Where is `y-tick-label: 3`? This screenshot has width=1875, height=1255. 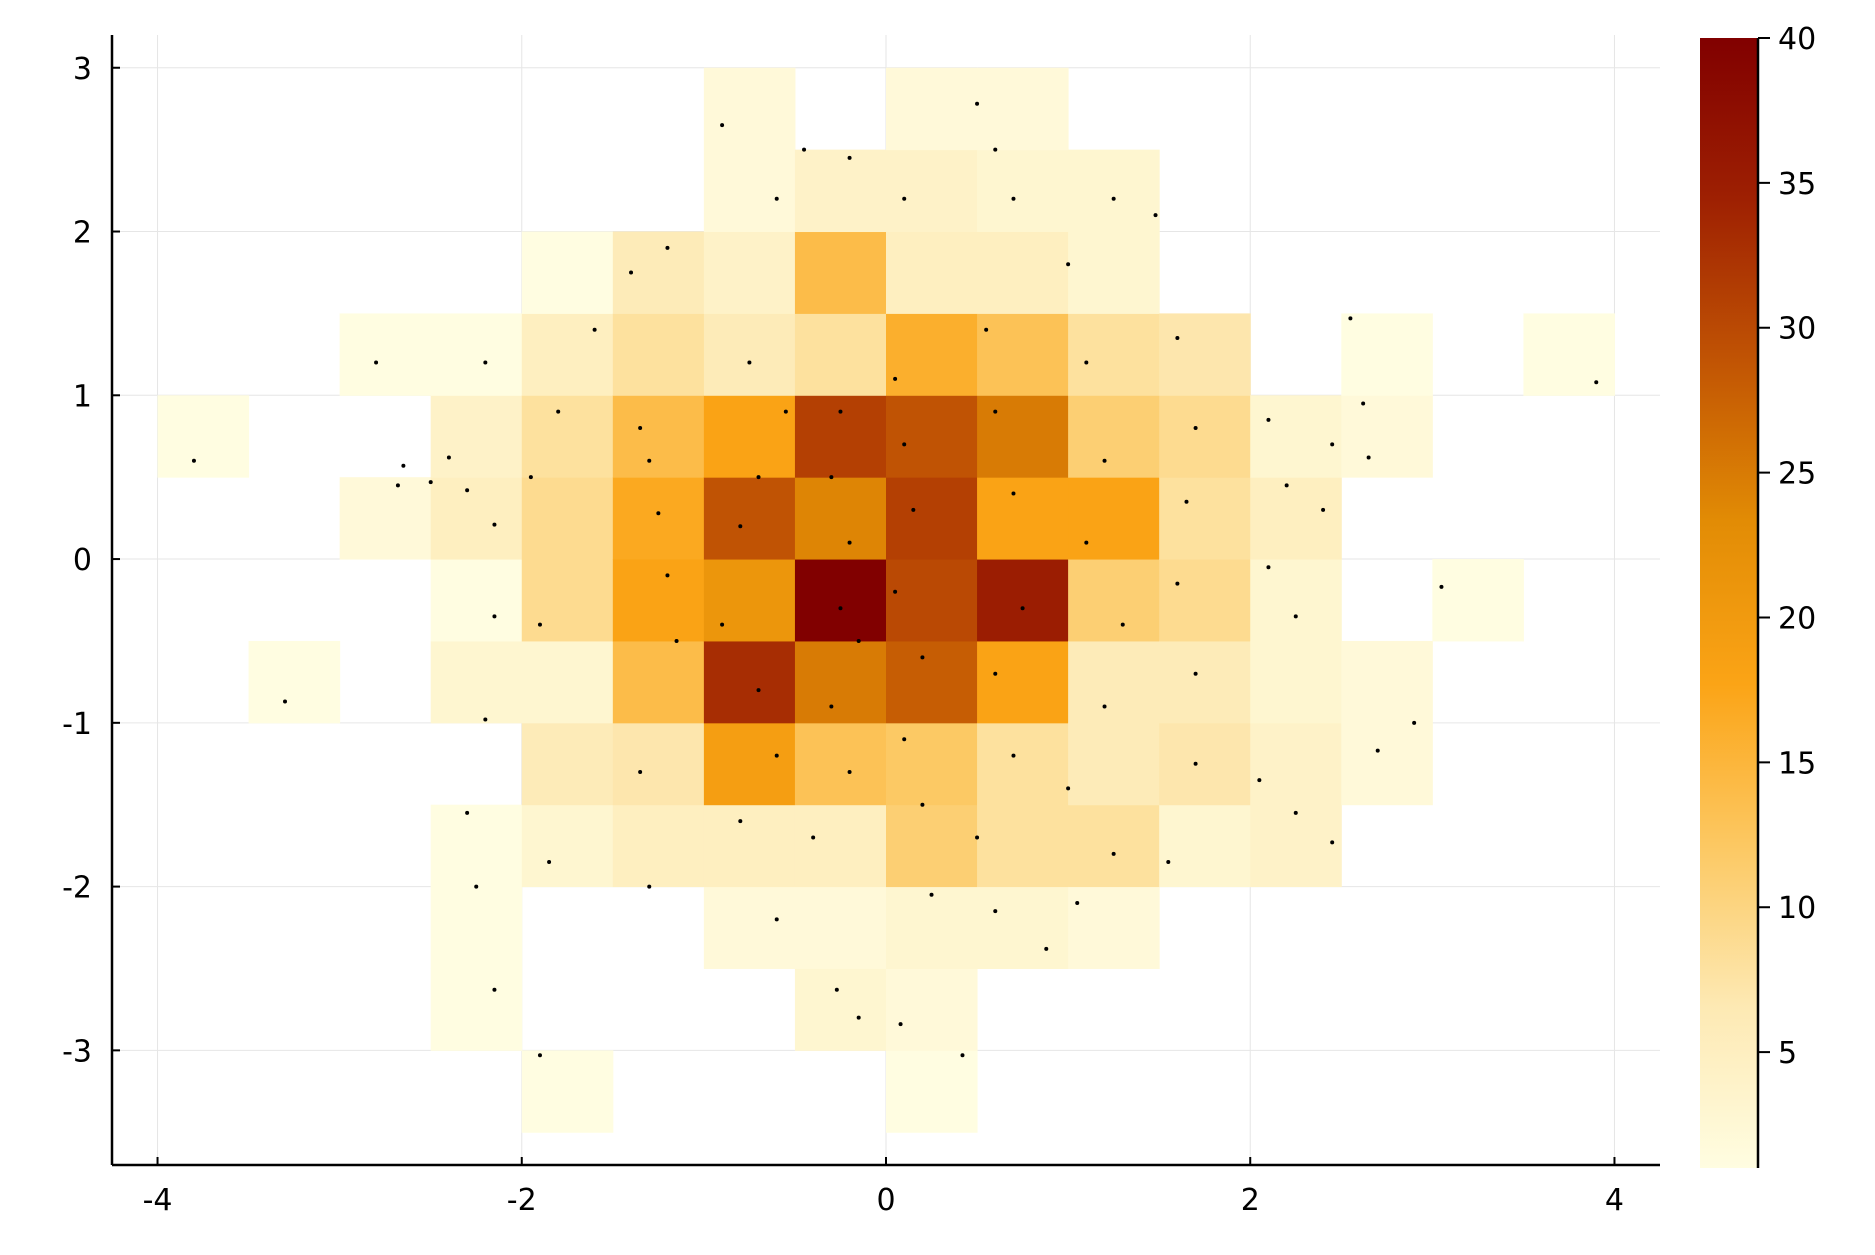
y-tick-label: 3 is located at coordinates (82, 69).